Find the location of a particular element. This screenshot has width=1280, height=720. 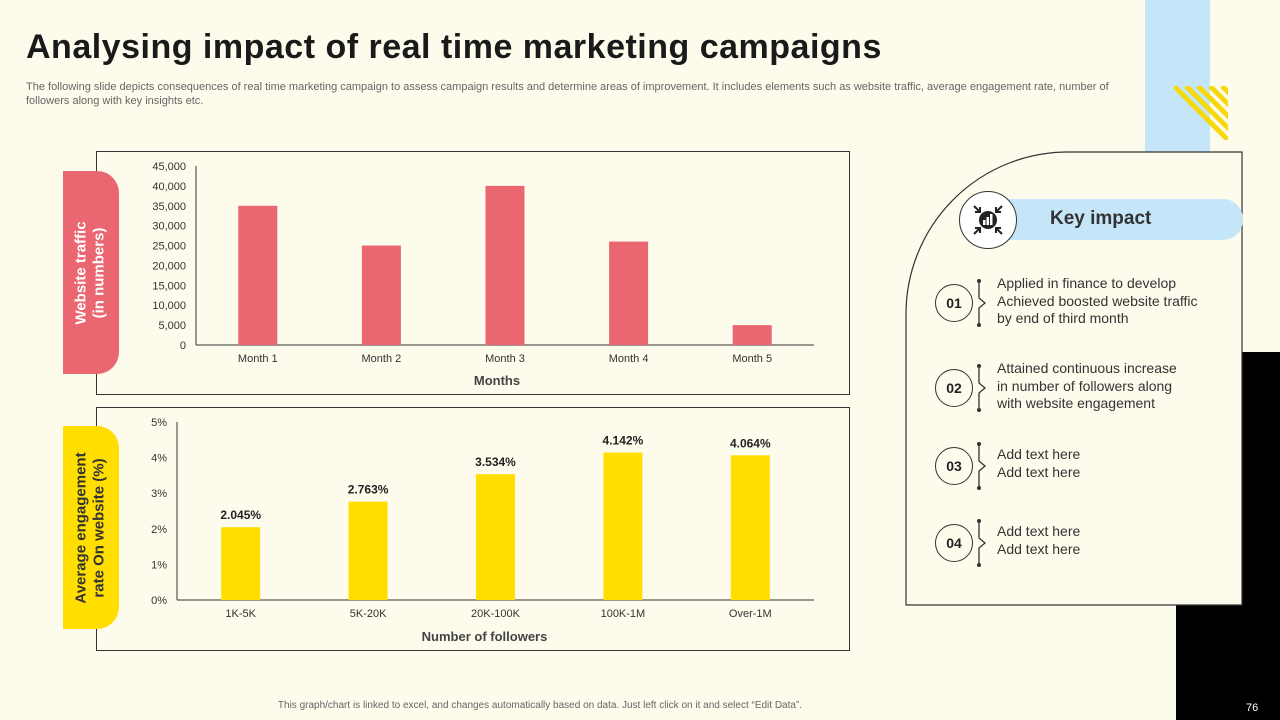

engagement-x-tick-label: 100K-1M is located at coordinates (623, 614).